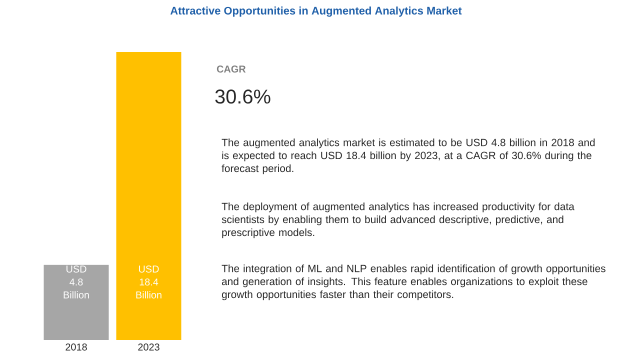 The height and width of the screenshot is (357, 632). What do you see at coordinates (414, 282) in the screenshot?
I see `text: The integration of ML and NLP enables rapid identification of growth opportunities and generation of insights. This feature enables organizations to exploit these growth opportunities faster than their competitors.` at bounding box center [414, 282].